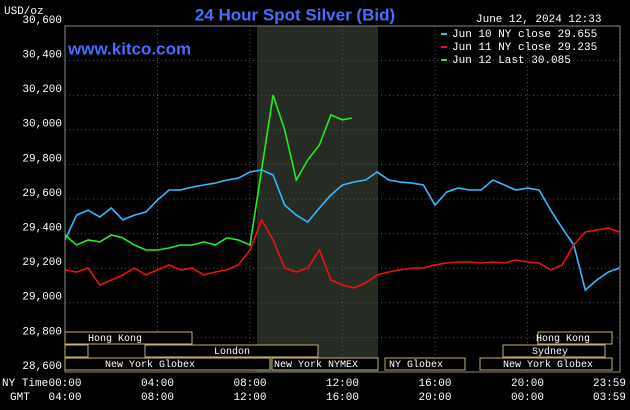  Describe the element at coordinates (42, 367) in the screenshot. I see `y-tick-label: 28,600` at that location.